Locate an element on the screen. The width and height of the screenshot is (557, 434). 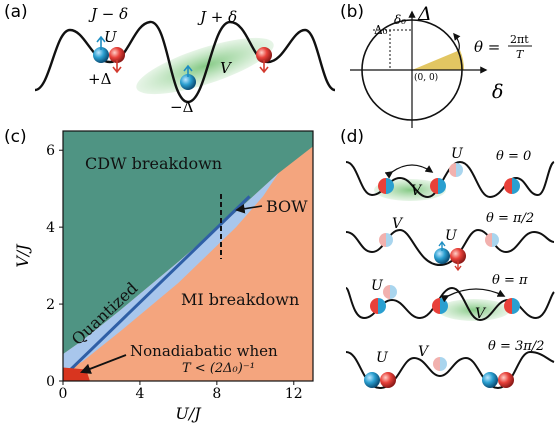
theta-denominator: T is located at coordinates (520, 54).